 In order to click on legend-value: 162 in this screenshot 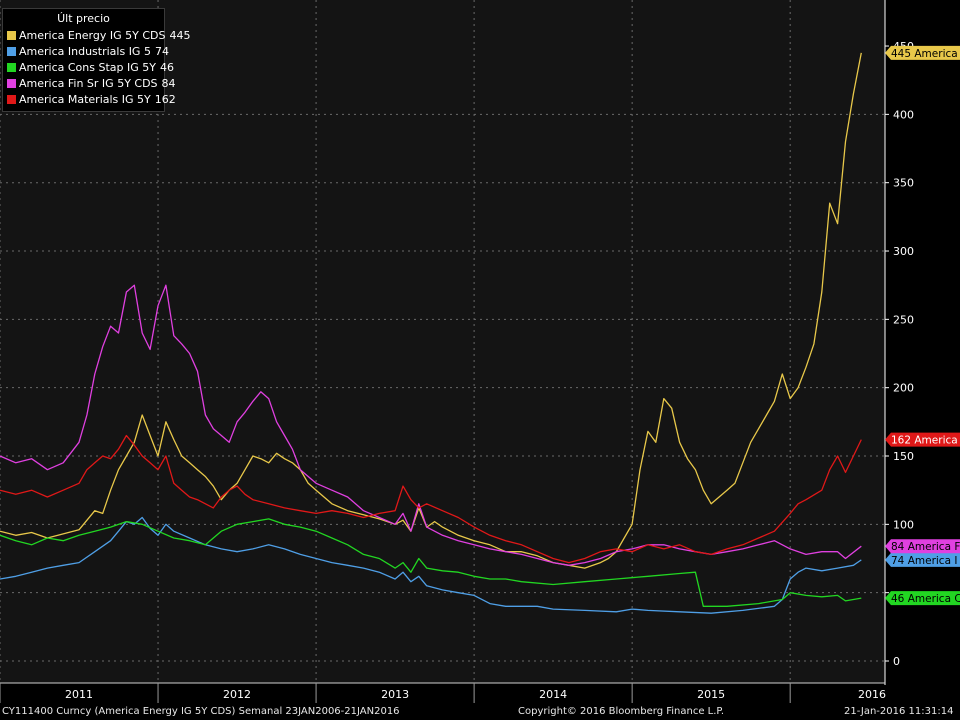, I will do `click(165, 99)`.